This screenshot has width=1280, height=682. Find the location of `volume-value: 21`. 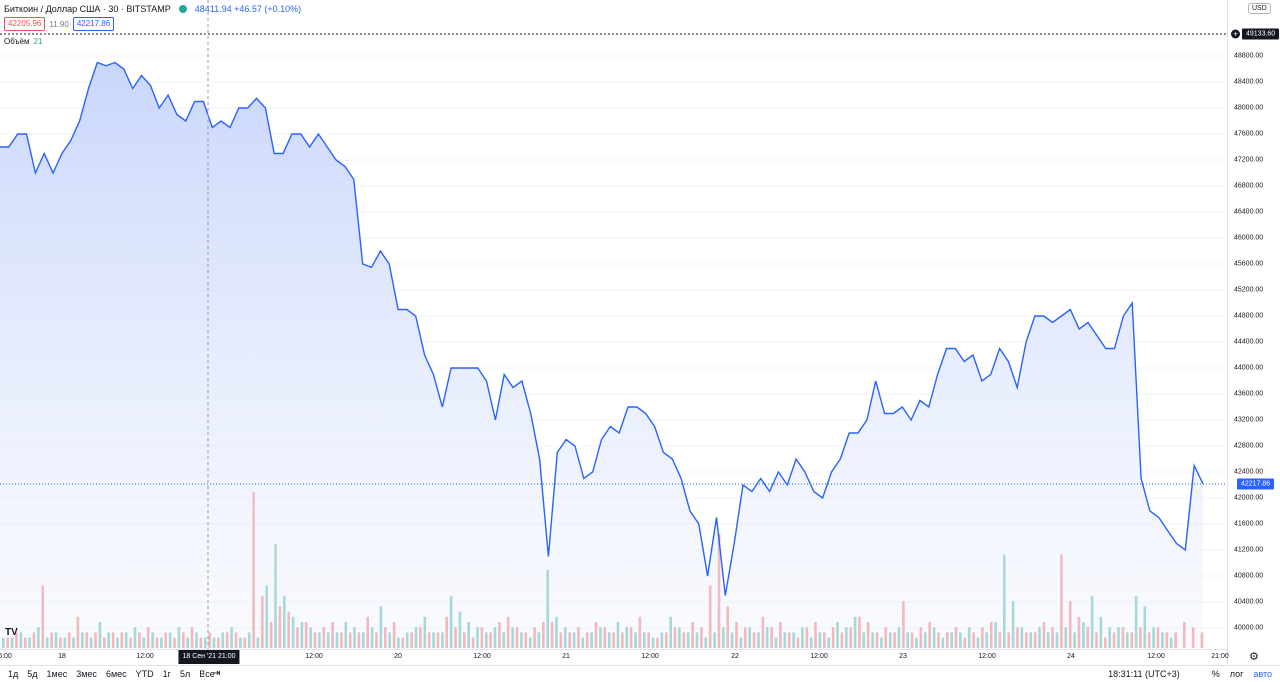

volume-value: 21 is located at coordinates (38, 41).